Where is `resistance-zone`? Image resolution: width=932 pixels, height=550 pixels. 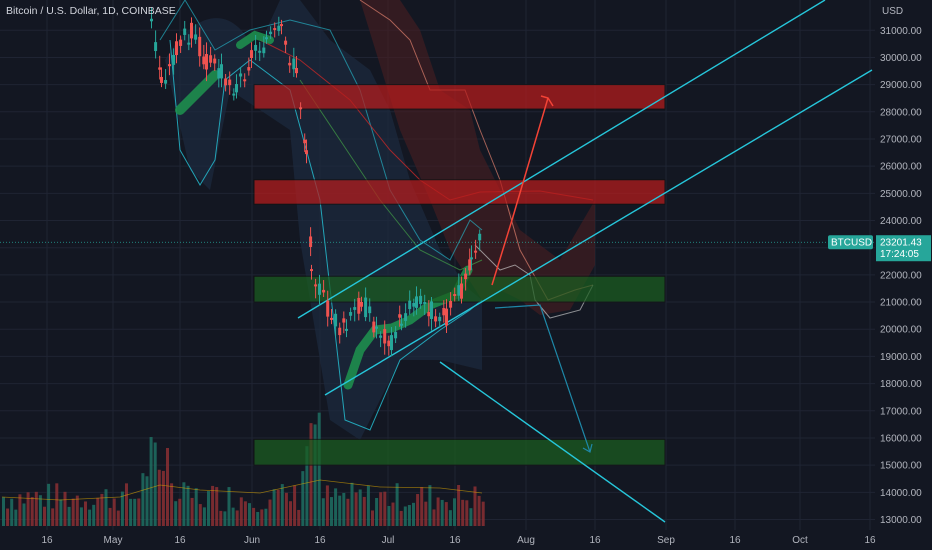 resistance-zone is located at coordinates (459, 97).